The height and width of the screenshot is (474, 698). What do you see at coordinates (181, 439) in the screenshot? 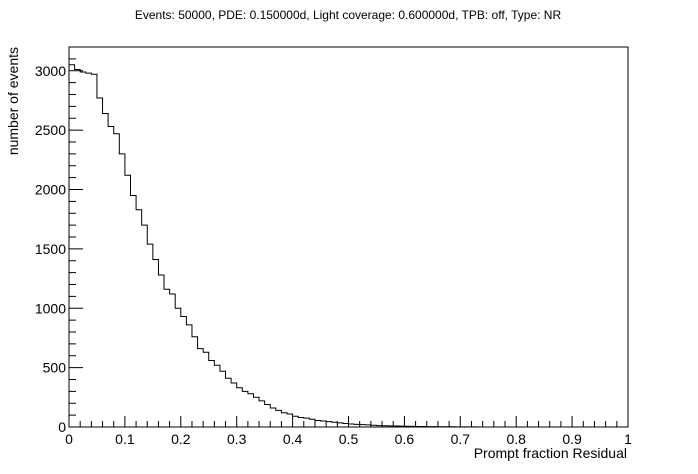
I see `x-tick-label: 0.2` at bounding box center [181, 439].